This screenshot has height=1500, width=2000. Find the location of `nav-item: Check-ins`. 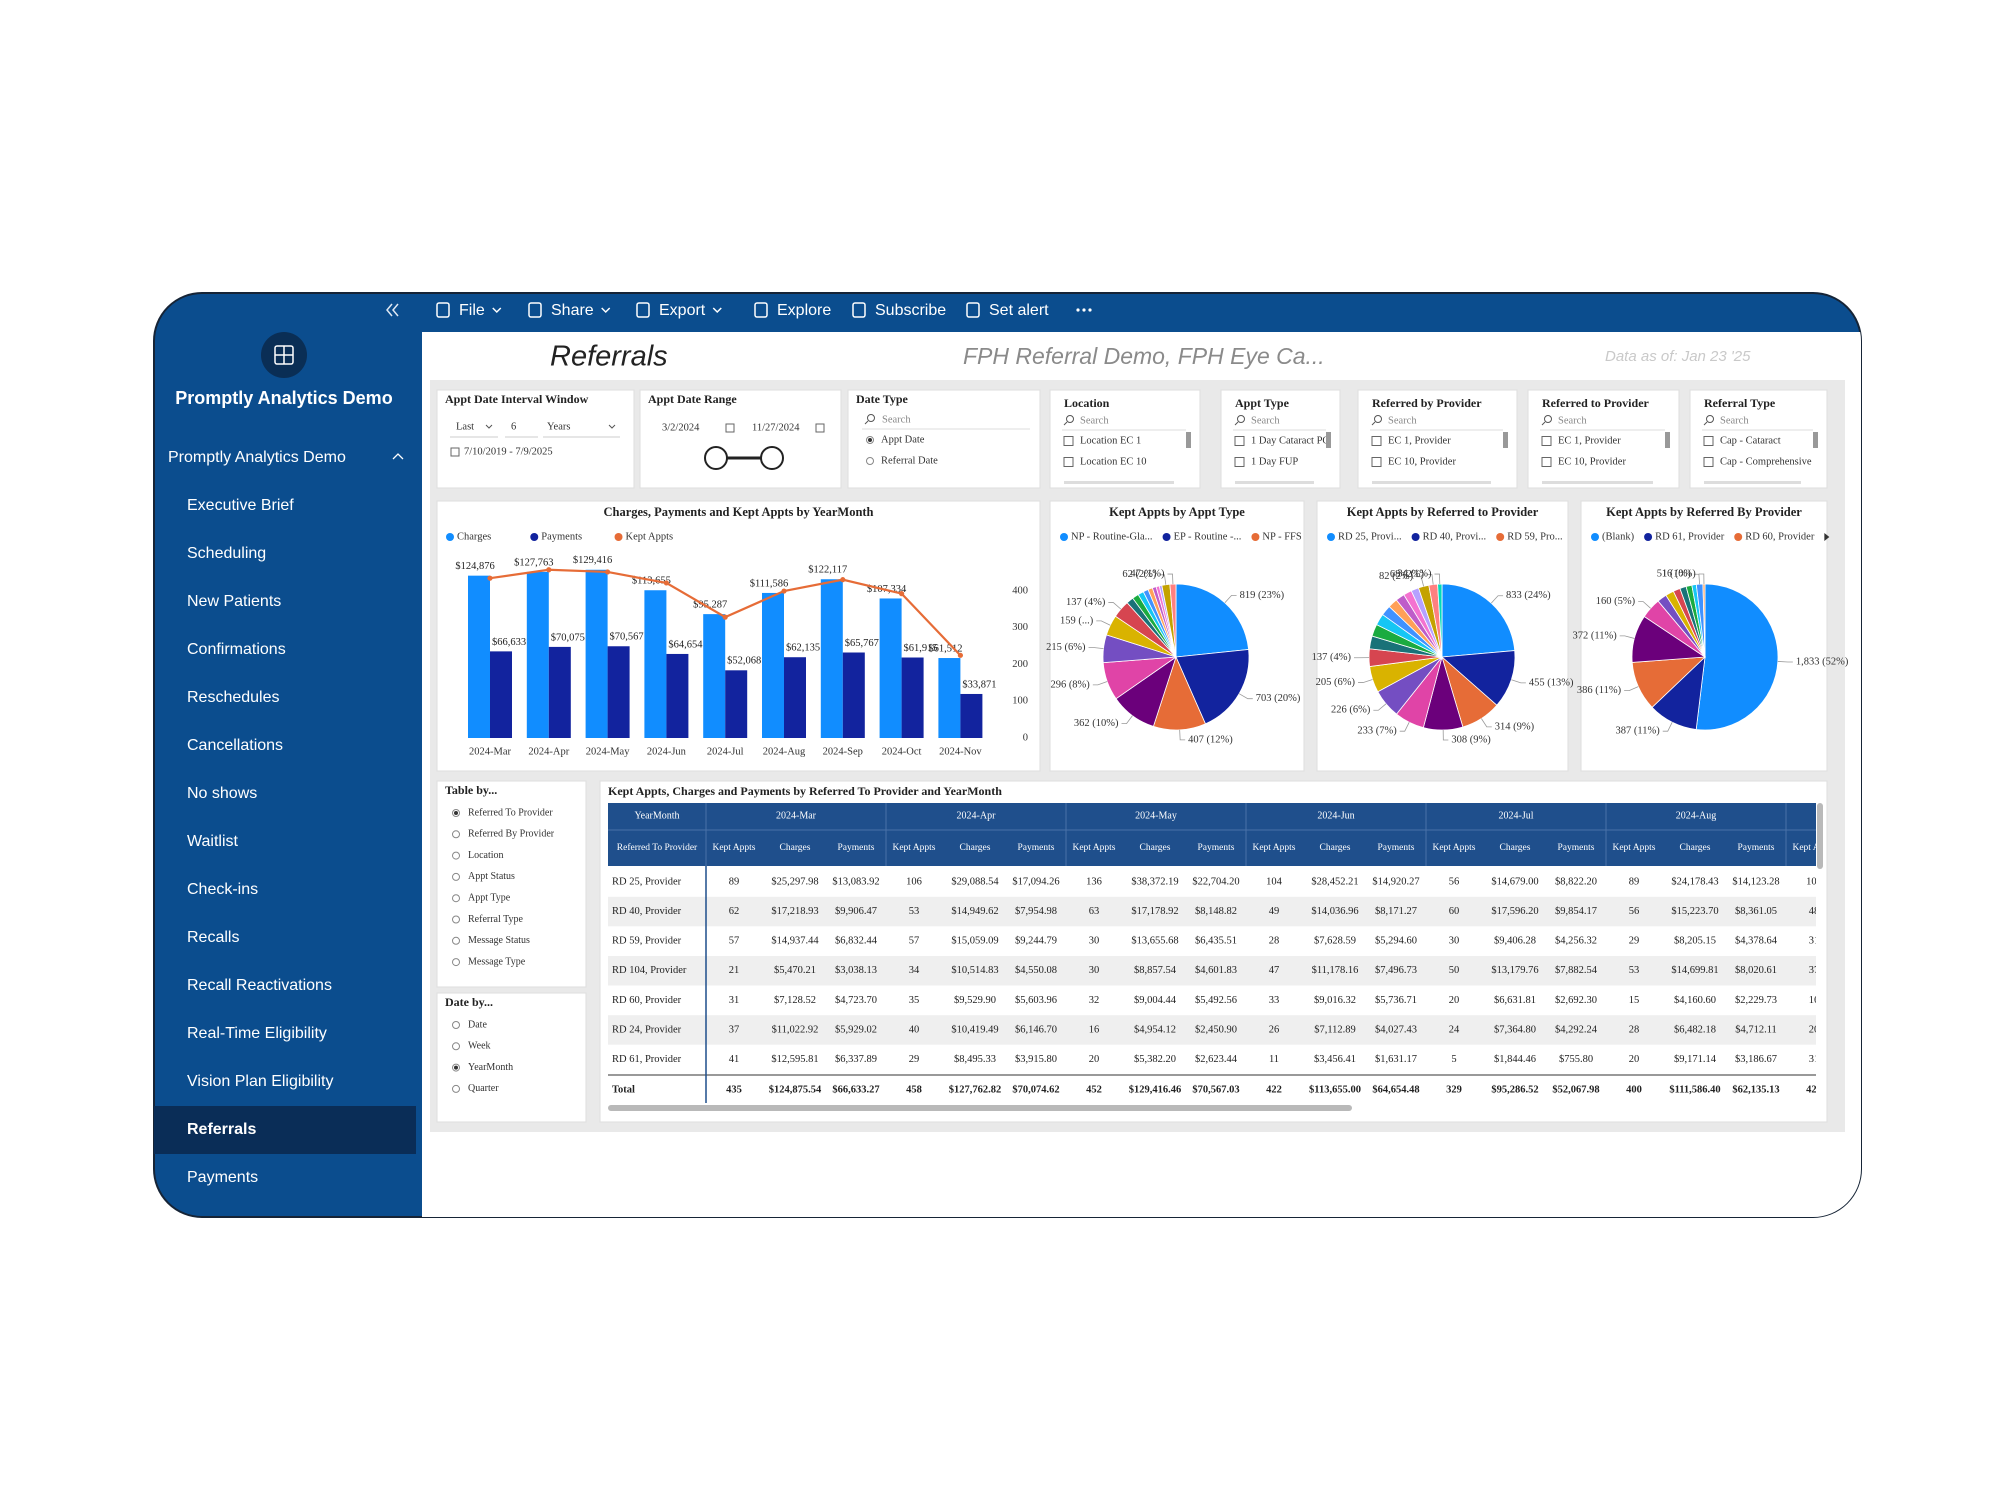

nav-item: Check-ins is located at coordinates (222, 889).